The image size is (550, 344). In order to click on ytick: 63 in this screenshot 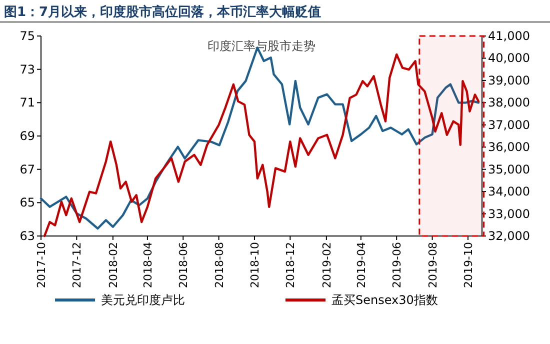, I will do `click(27, 236)`.